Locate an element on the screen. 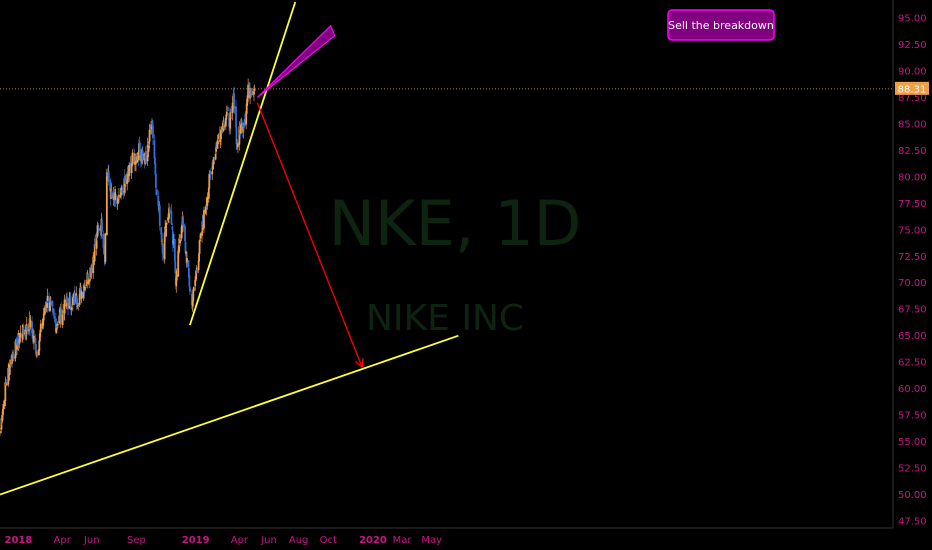  price-tick-label: 95.00 is located at coordinates (912, 19).